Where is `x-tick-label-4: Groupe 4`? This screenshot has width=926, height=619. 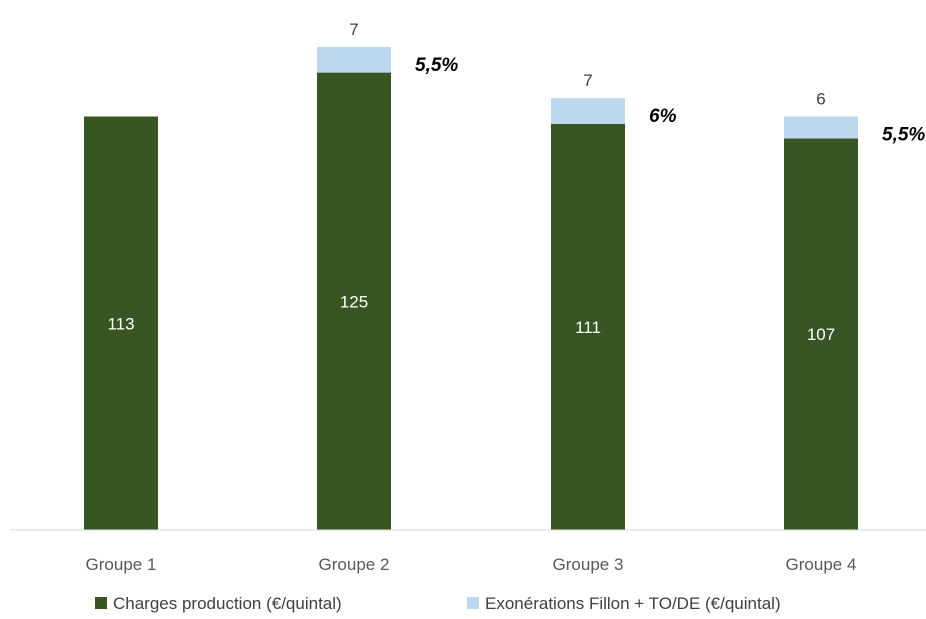 x-tick-label-4: Groupe 4 is located at coordinates (821, 564).